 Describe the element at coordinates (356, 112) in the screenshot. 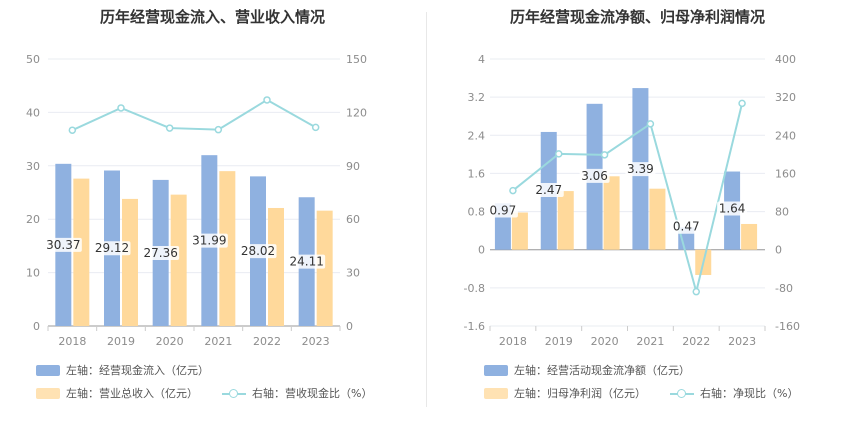

I see `y-right-tick-label: 120` at that location.